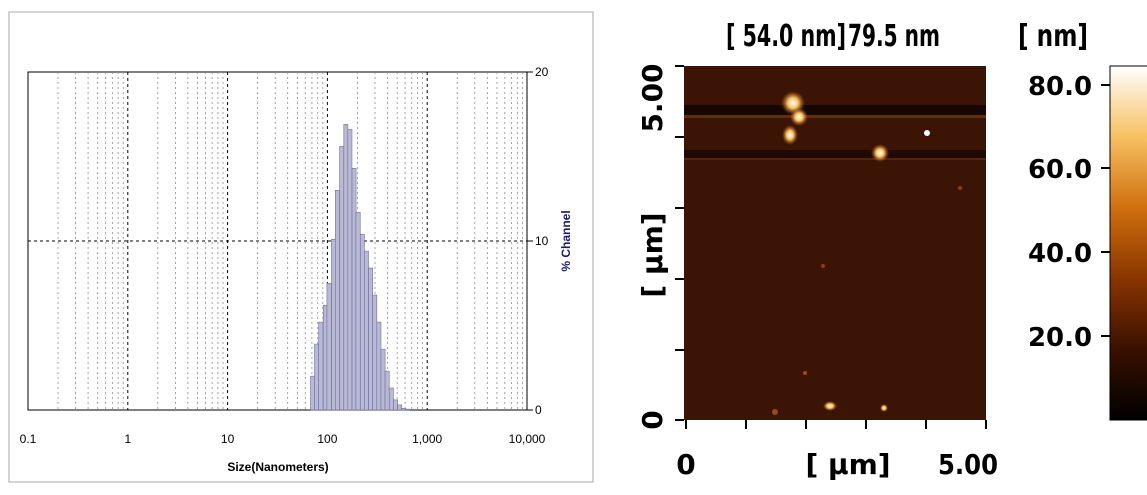 This screenshot has width=1147, height=495. Describe the element at coordinates (685, 464) in the screenshot. I see `afm-x-tick-left: 0` at that location.